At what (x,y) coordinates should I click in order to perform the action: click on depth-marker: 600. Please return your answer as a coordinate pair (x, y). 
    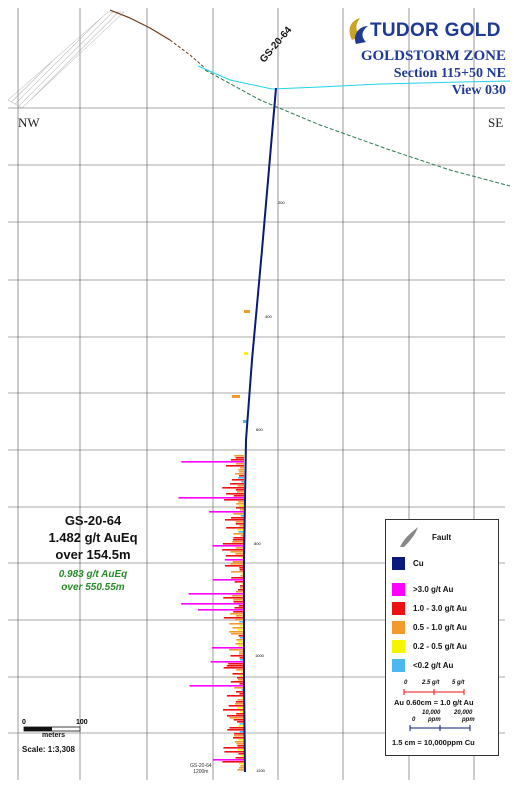
    Looking at the image, I should click on (259, 429).